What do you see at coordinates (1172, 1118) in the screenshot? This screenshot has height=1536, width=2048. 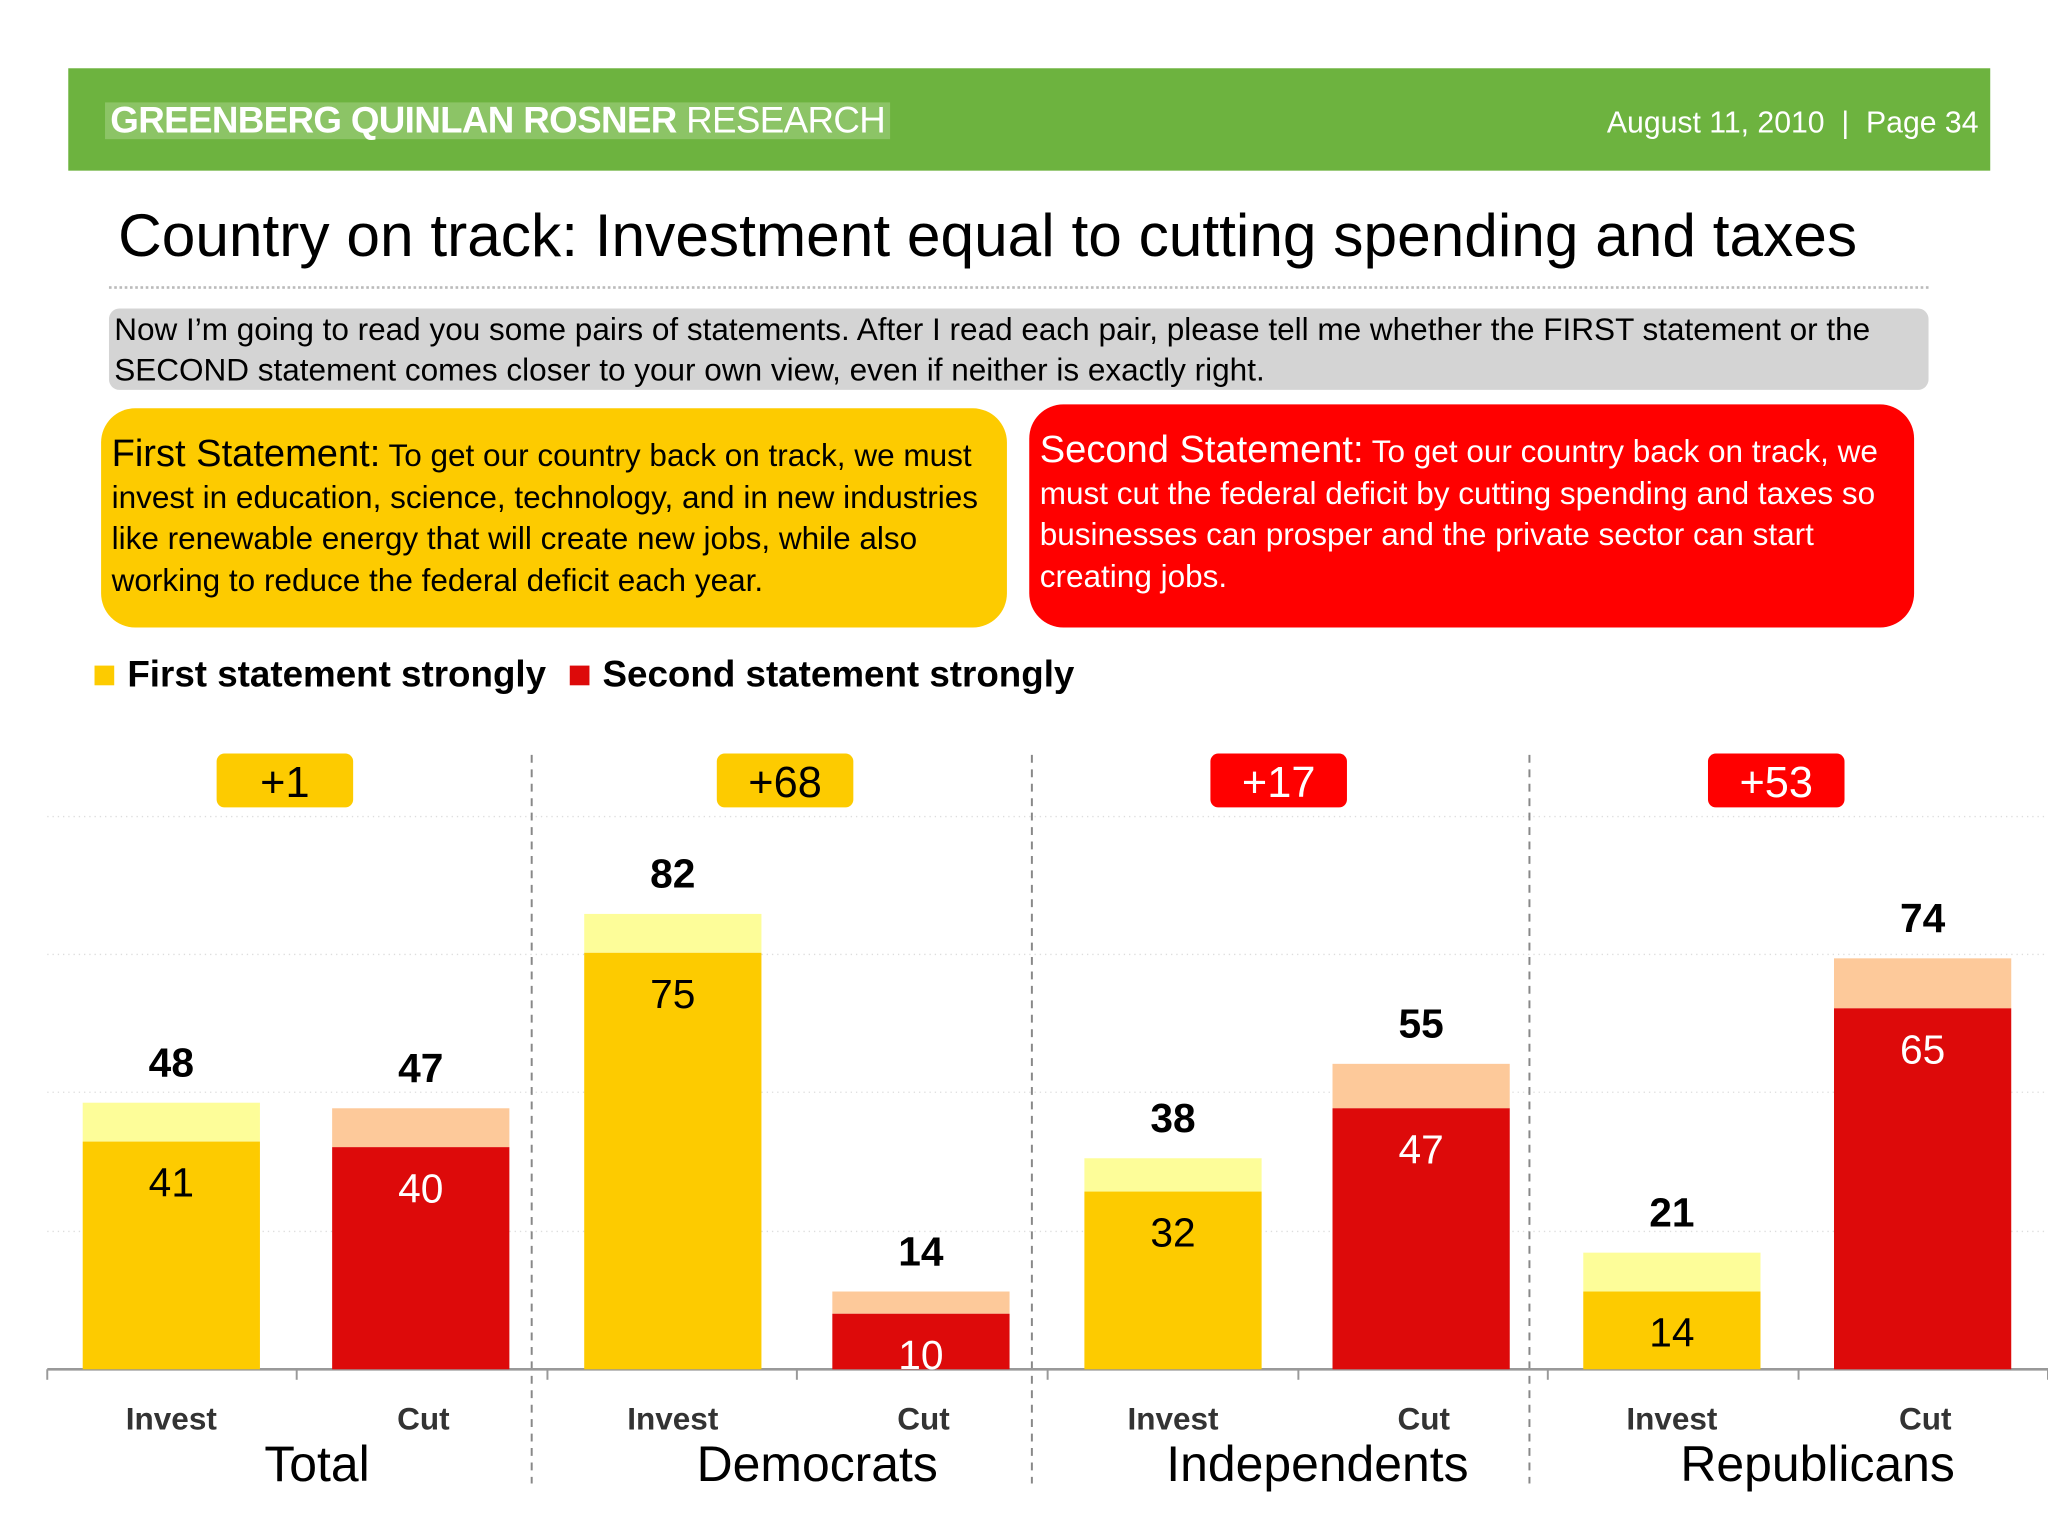 I see `data-label-total: 38` at bounding box center [1172, 1118].